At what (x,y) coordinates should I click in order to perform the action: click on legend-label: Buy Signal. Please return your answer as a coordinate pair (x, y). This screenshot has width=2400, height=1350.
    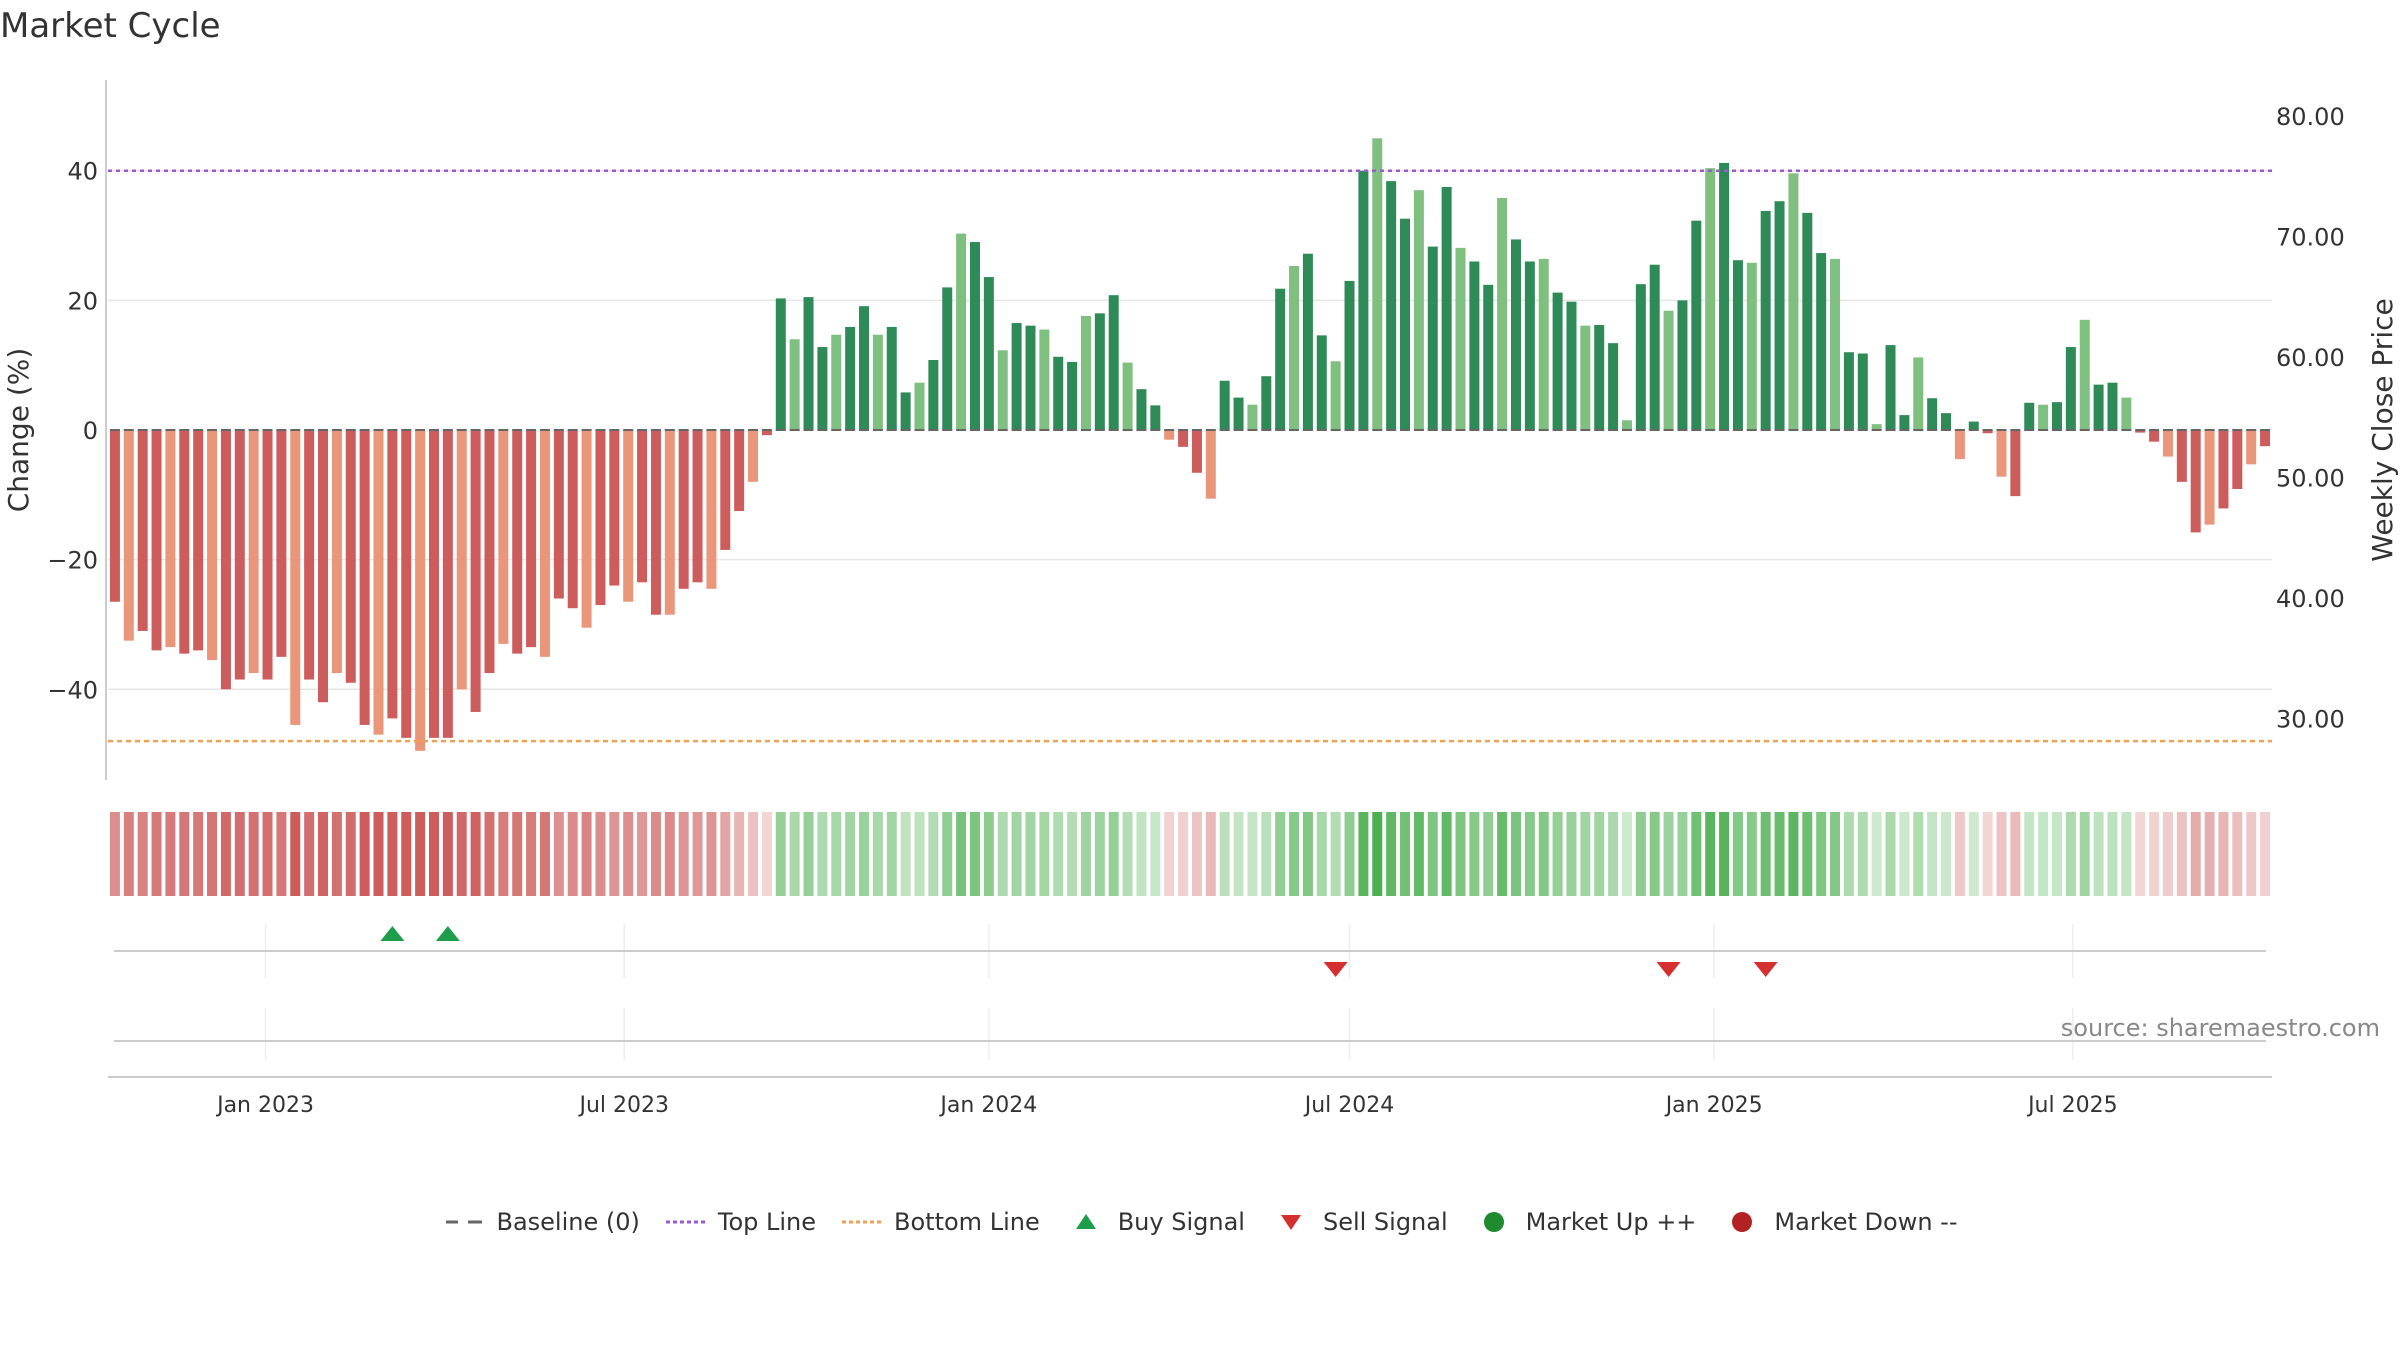
    Looking at the image, I should click on (1181, 1222).